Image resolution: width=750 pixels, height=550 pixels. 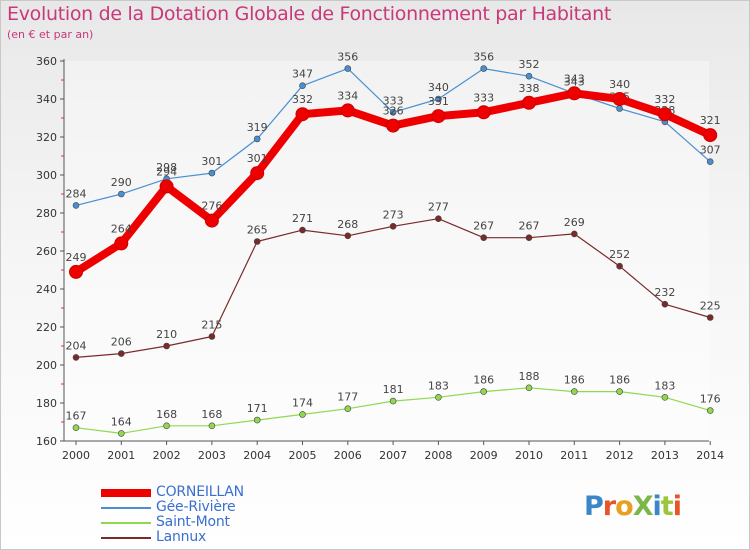 What do you see at coordinates (348, 455) in the screenshot?
I see `x-tick-label: 2006` at bounding box center [348, 455].